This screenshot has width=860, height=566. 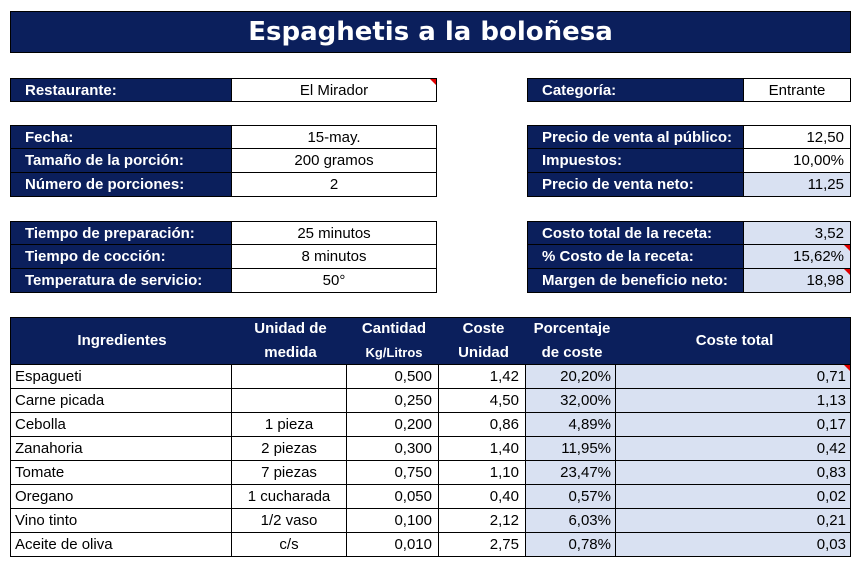 I want to click on table-row: Carne picada 0,250 4,50 32,00% 1,13, so click(x=430, y=401).